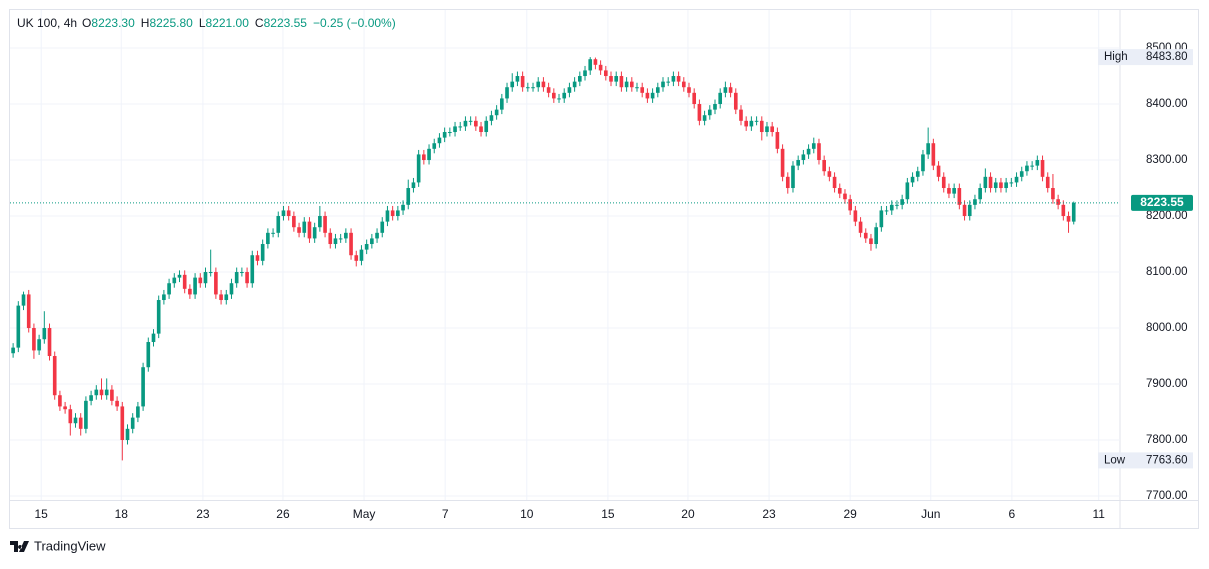 Image resolution: width=1209 pixels, height=569 pixels. I want to click on badge-label: High, so click(1116, 57).